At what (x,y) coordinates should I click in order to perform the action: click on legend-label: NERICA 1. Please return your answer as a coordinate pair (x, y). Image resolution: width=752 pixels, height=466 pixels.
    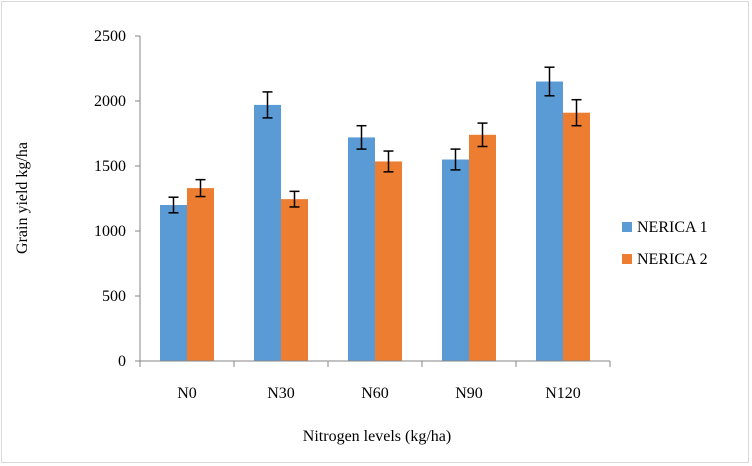
    Looking at the image, I should click on (672, 227).